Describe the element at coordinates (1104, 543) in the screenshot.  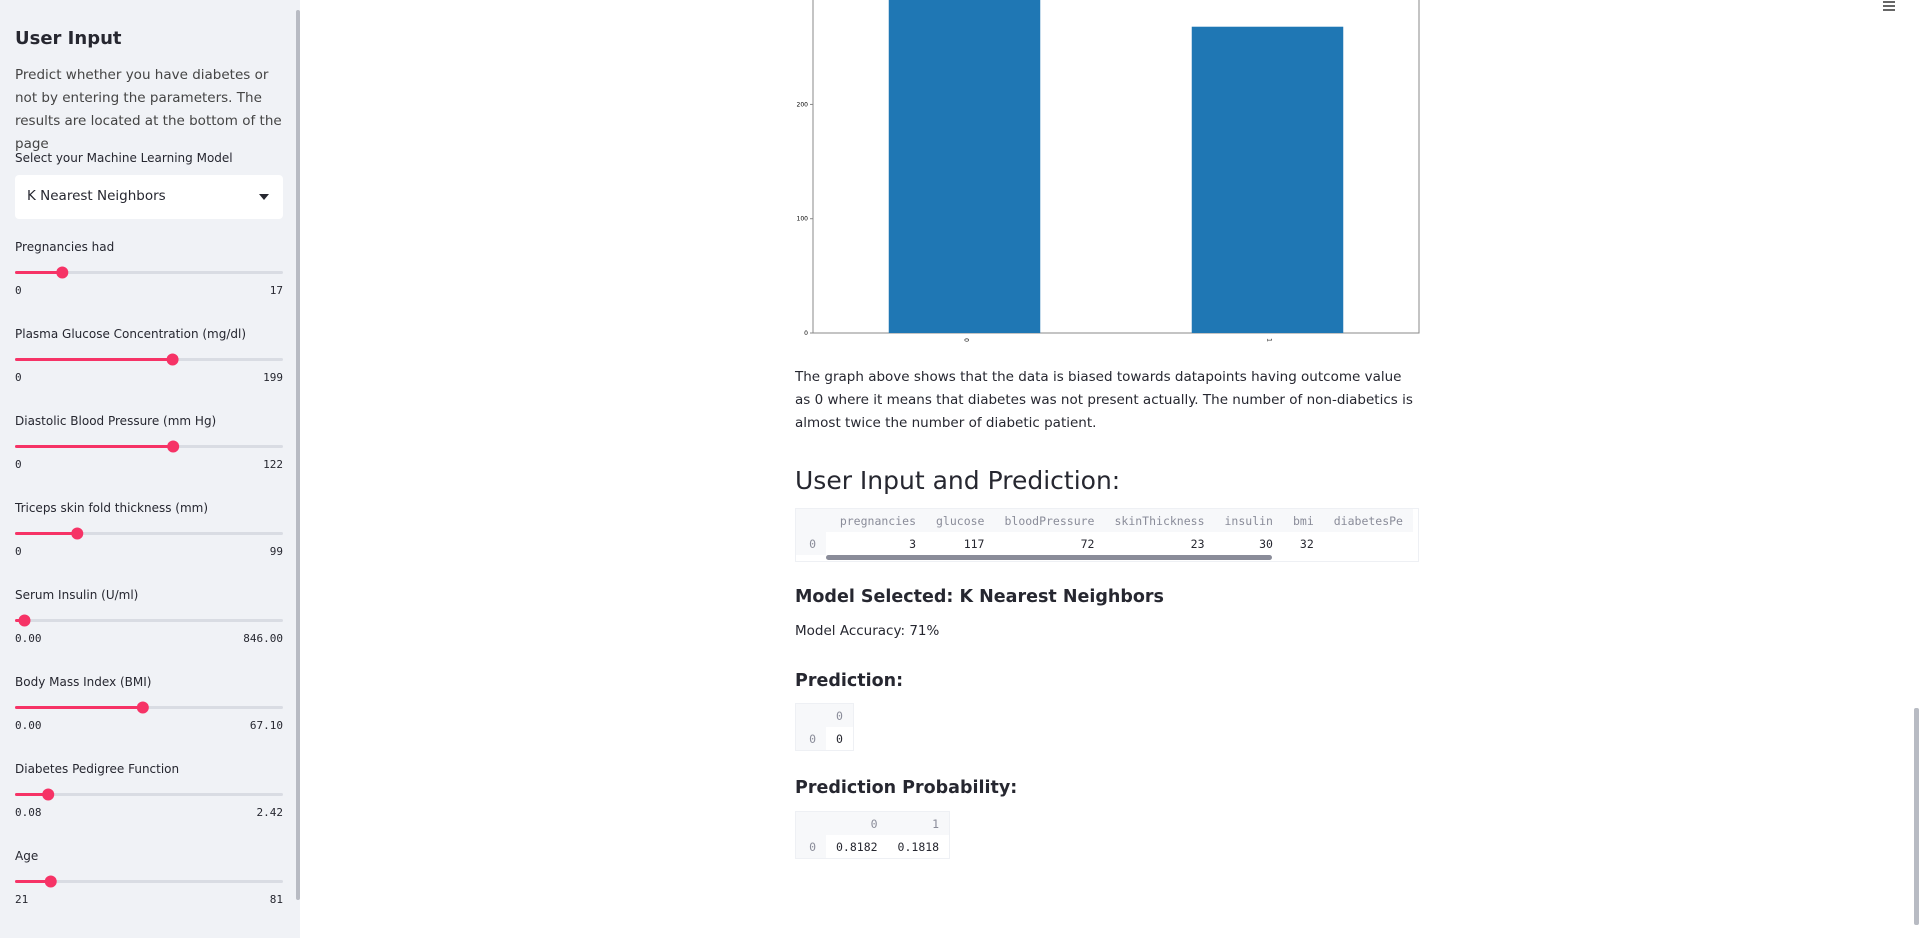
I see `data-row: 0 3 117 72 23 30 32` at that location.